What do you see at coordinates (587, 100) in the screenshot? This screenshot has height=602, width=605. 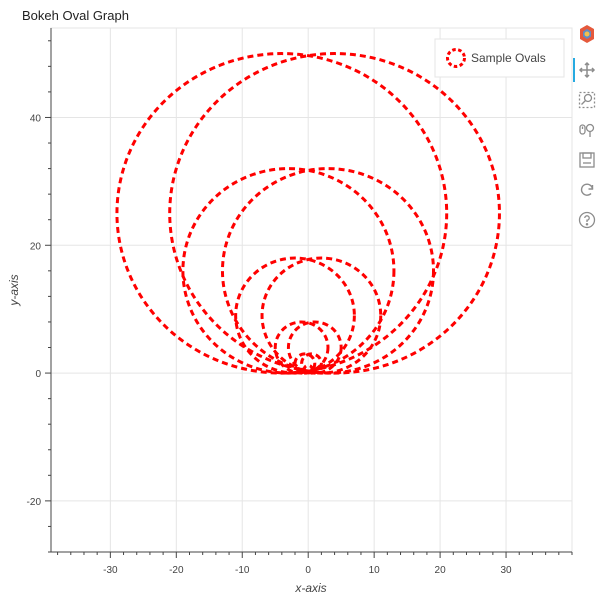 I see `box-zoom-icon` at bounding box center [587, 100].